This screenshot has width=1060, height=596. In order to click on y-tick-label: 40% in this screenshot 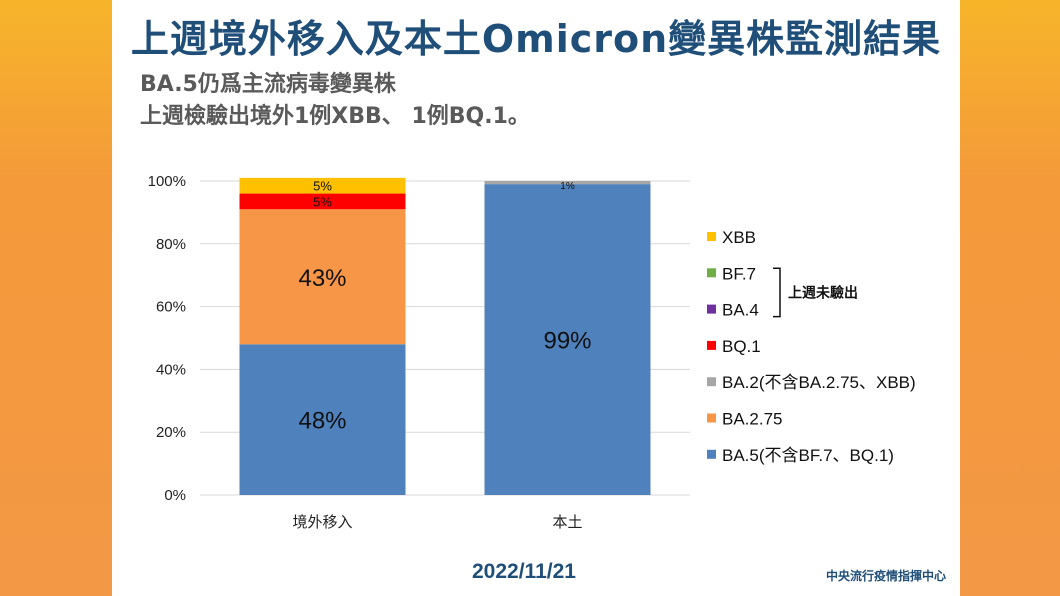, I will do `click(171, 369)`.